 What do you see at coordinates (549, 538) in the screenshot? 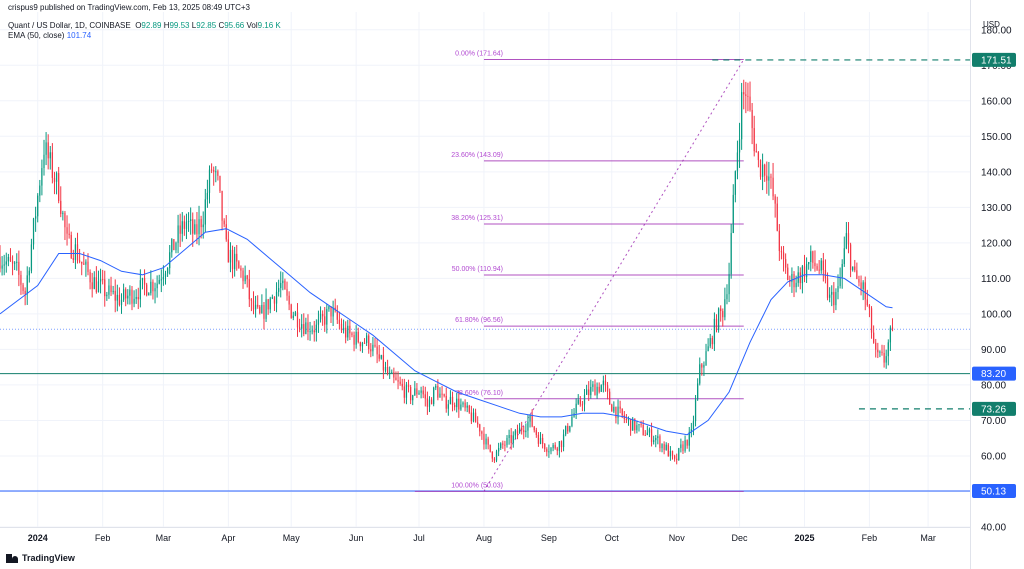
I see `x-tick-label: Sep` at bounding box center [549, 538].